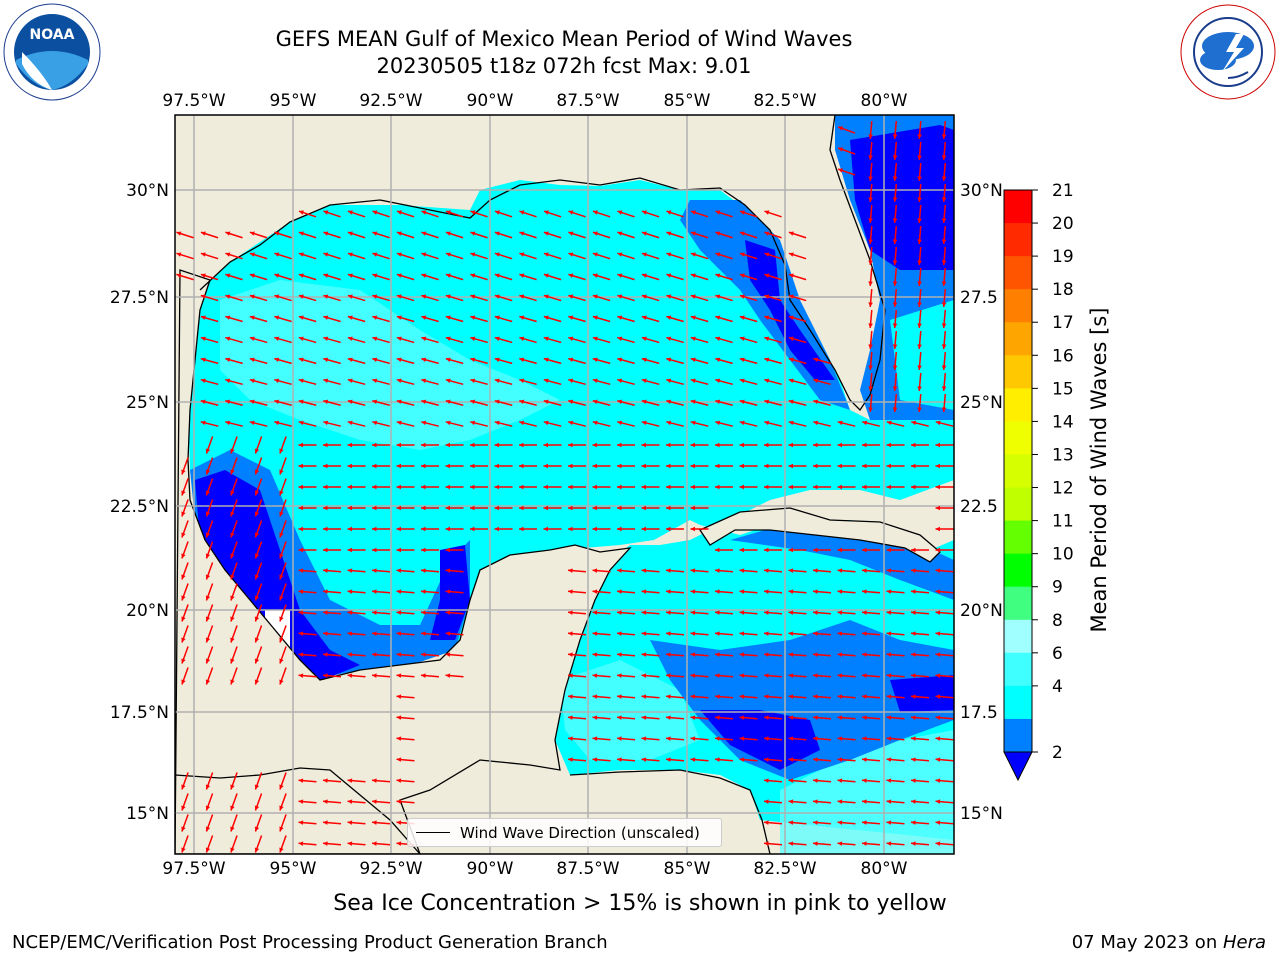 This screenshot has width=1280, height=960. Describe the element at coordinates (1147, 942) in the screenshot. I see `footer-date: 07 May 2023 on` at that location.